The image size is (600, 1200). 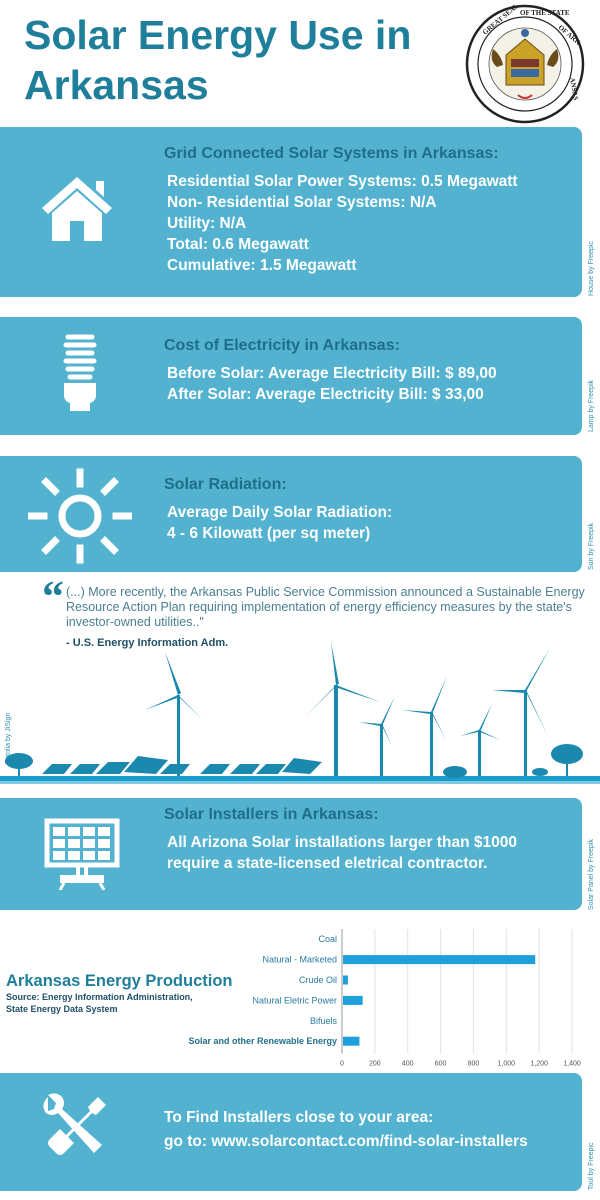 I want to click on x-tick-label: 600, so click(x=441, y=1063).